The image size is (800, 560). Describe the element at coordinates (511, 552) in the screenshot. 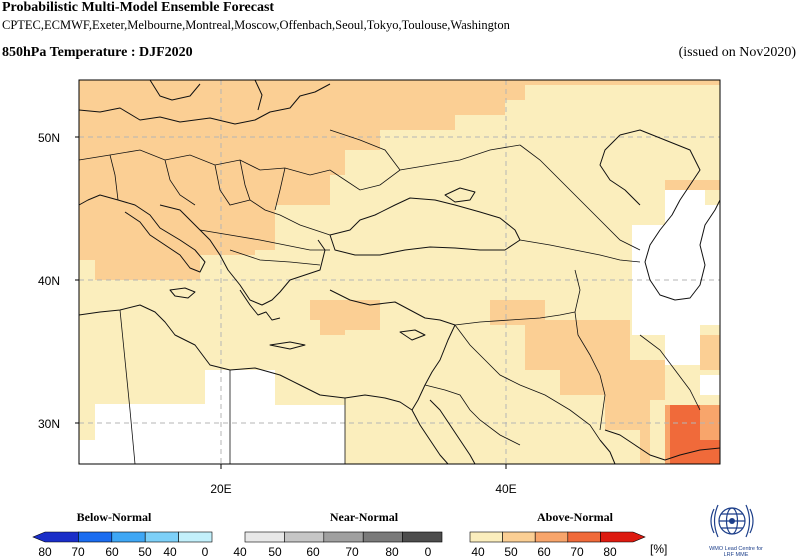

I see `legend-tick-13: 50` at that location.